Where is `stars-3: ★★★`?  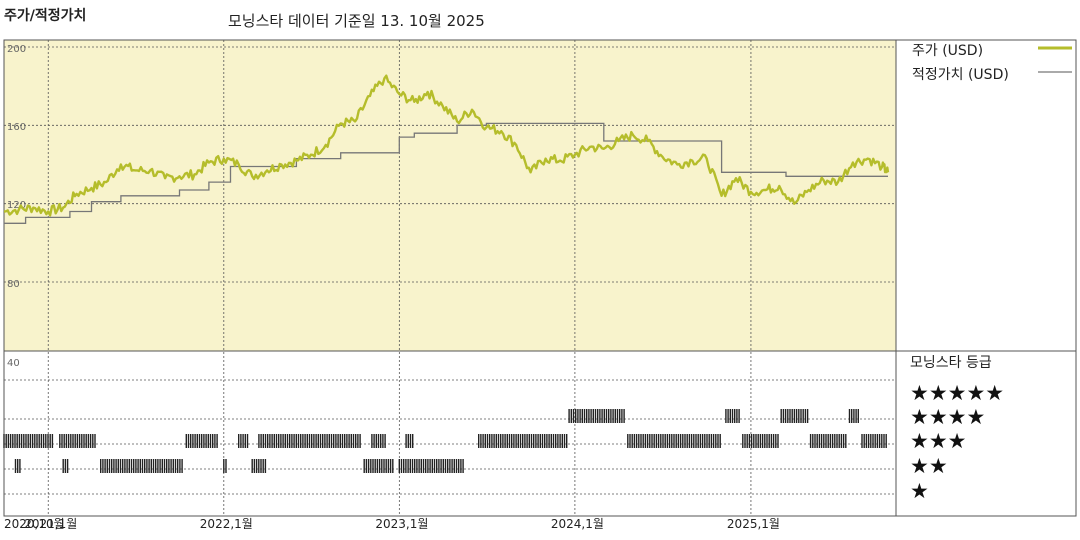 stars-3: ★★★ is located at coordinates (938, 441).